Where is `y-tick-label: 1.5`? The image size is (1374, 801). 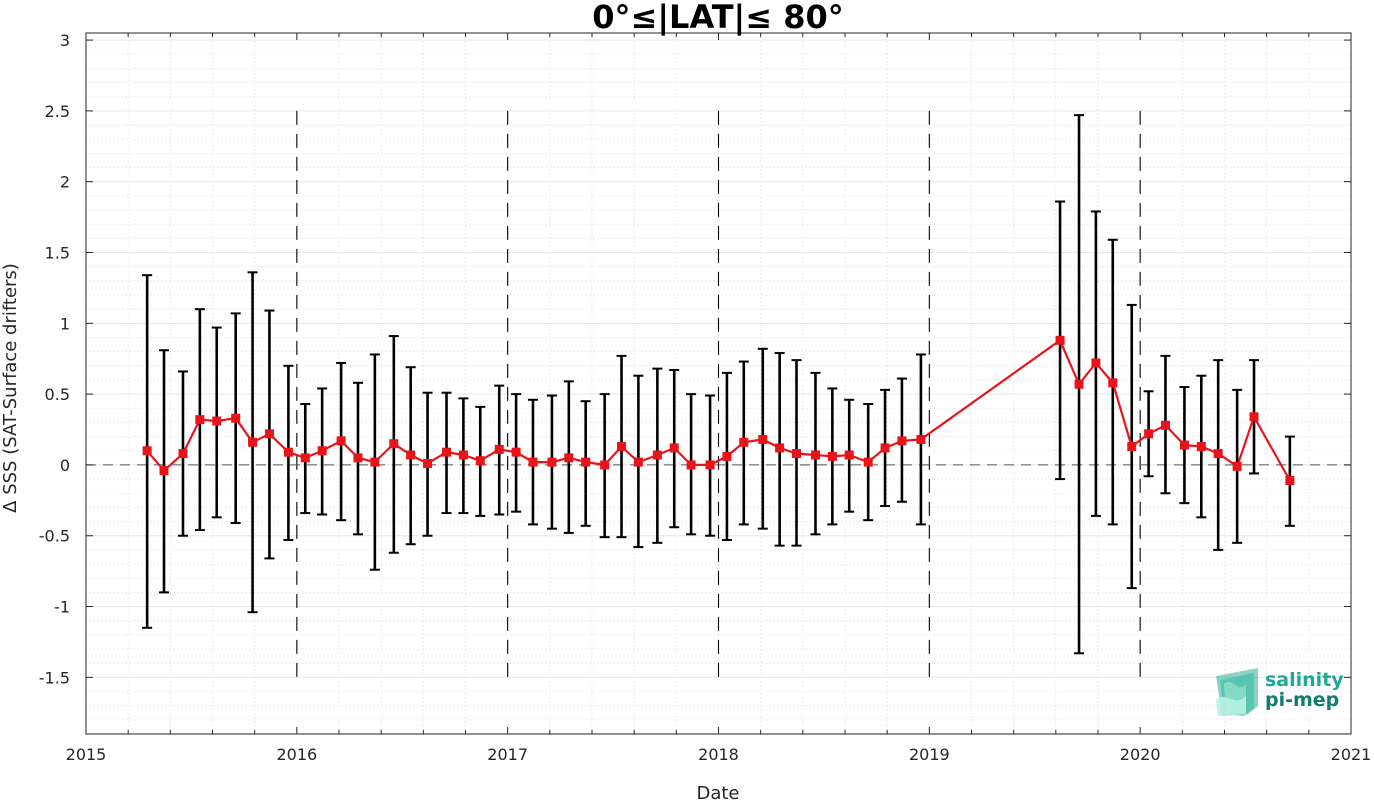
y-tick-label: 1.5 is located at coordinates (57, 253).